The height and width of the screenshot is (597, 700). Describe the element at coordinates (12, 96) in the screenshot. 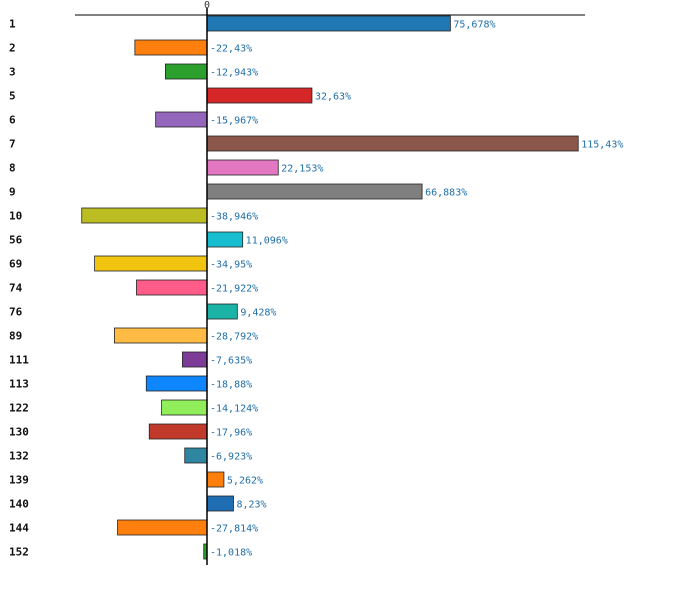

I see `category-label: 5` at that location.